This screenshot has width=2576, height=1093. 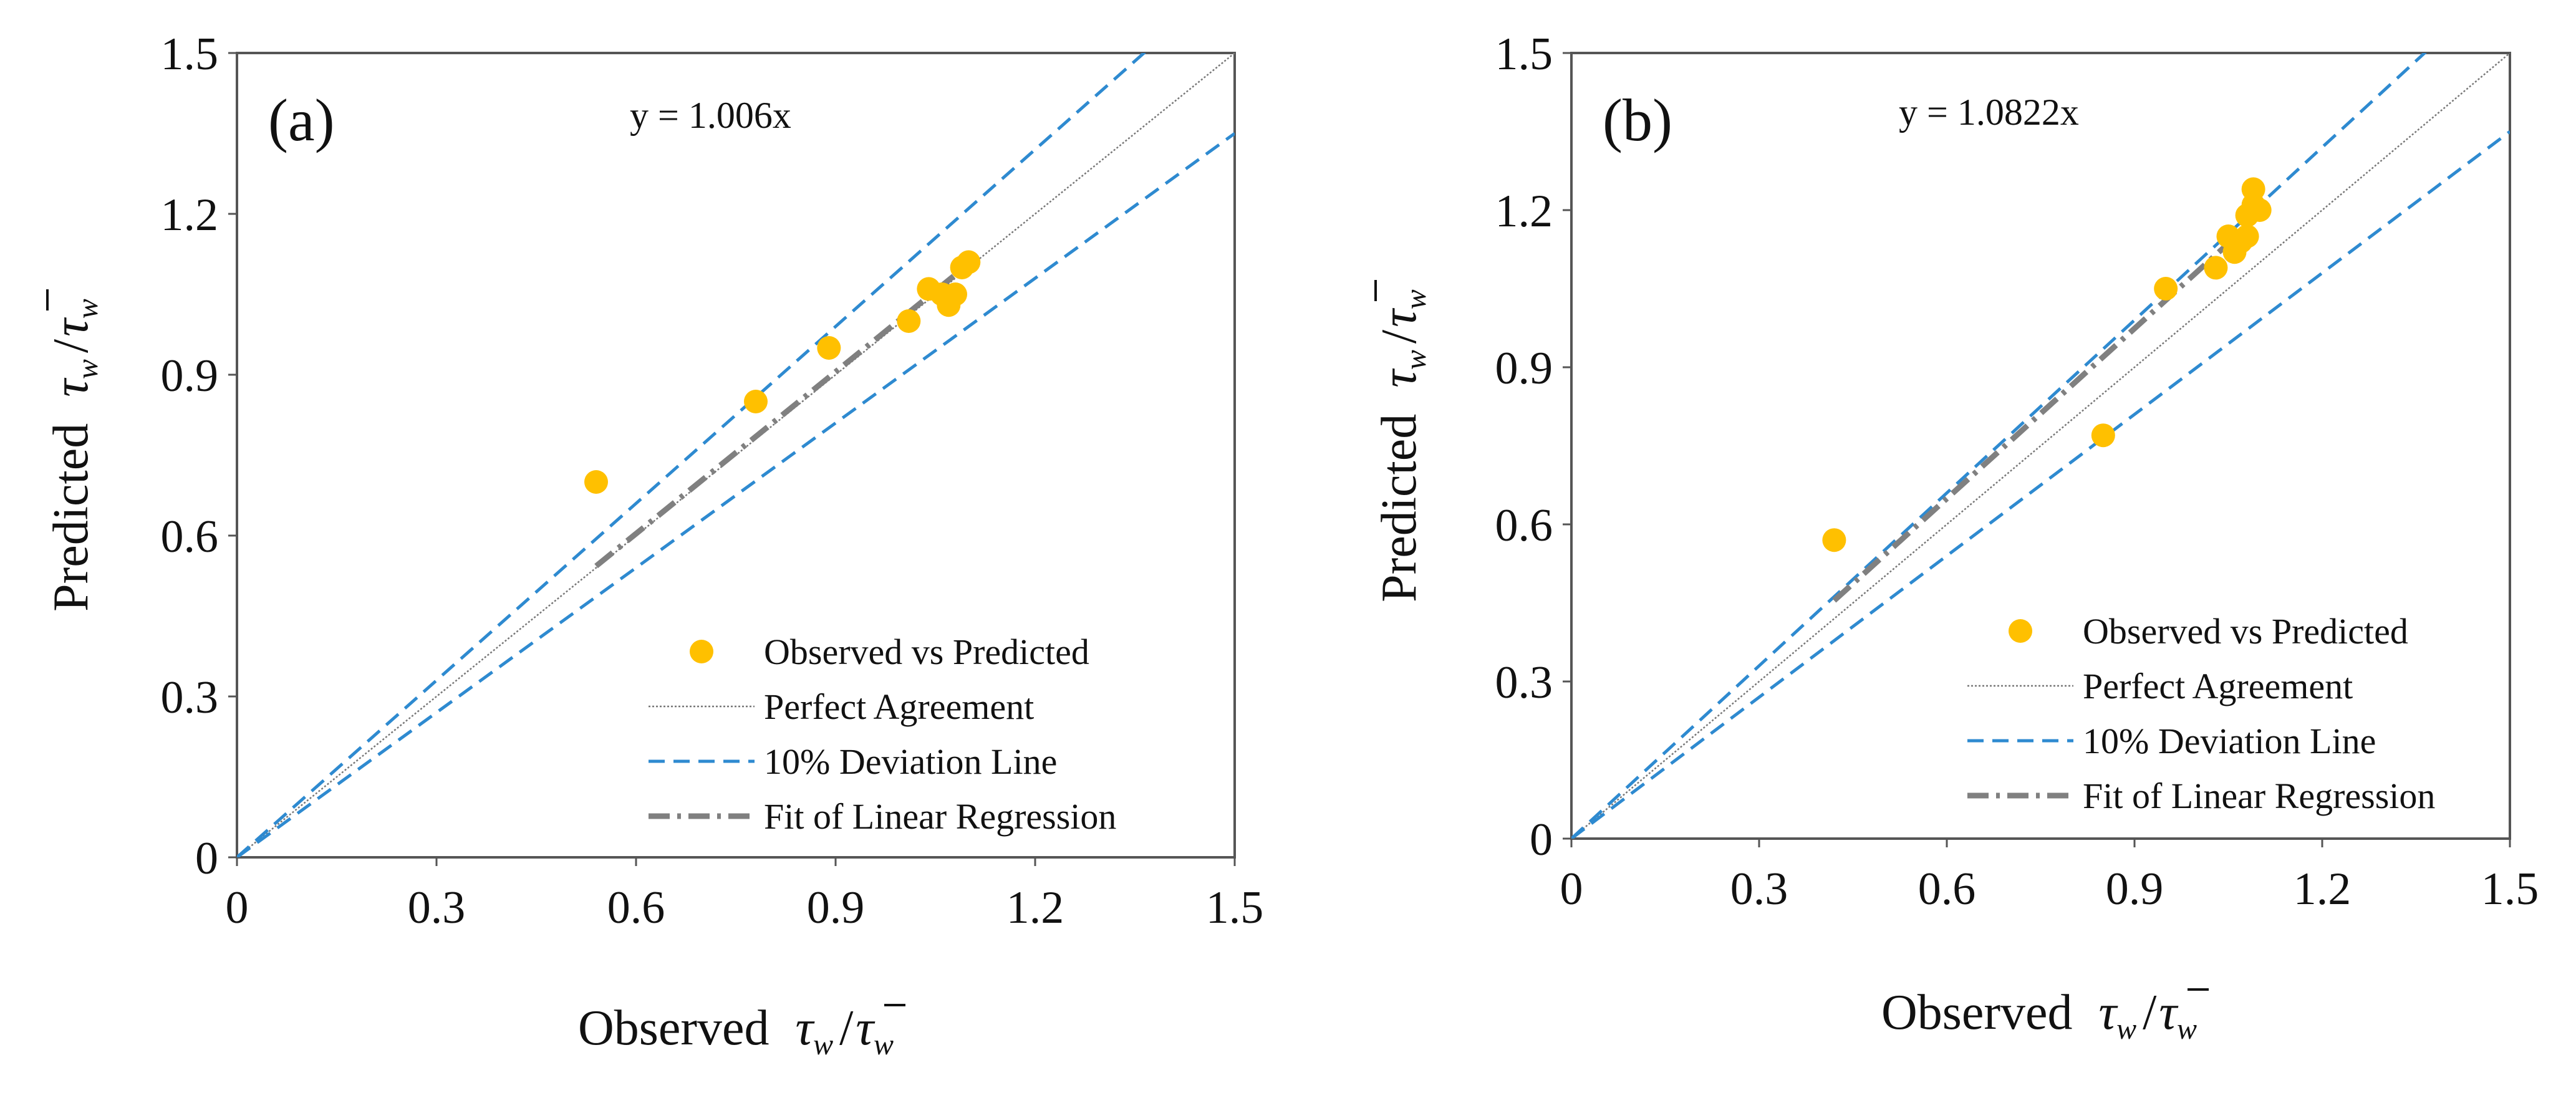 What do you see at coordinates (301, 120) in the screenshot?
I see `panel-label: (a)` at bounding box center [301, 120].